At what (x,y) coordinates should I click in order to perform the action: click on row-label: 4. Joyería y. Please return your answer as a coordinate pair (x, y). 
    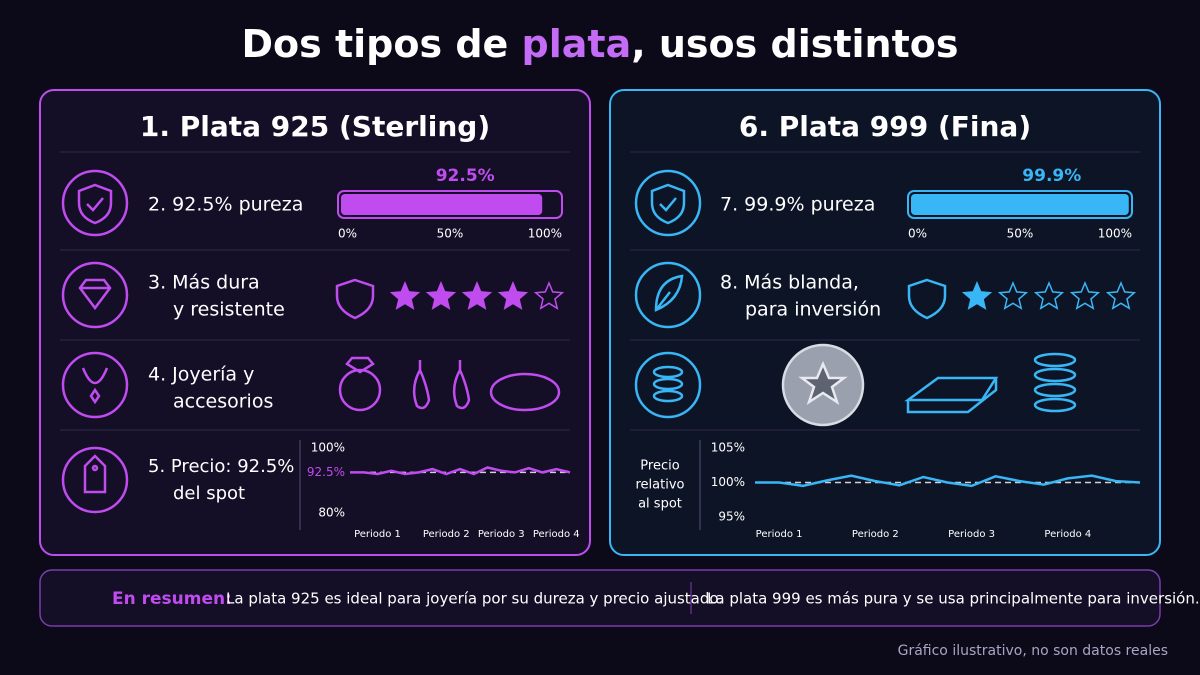
    Looking at the image, I should click on (201, 375).